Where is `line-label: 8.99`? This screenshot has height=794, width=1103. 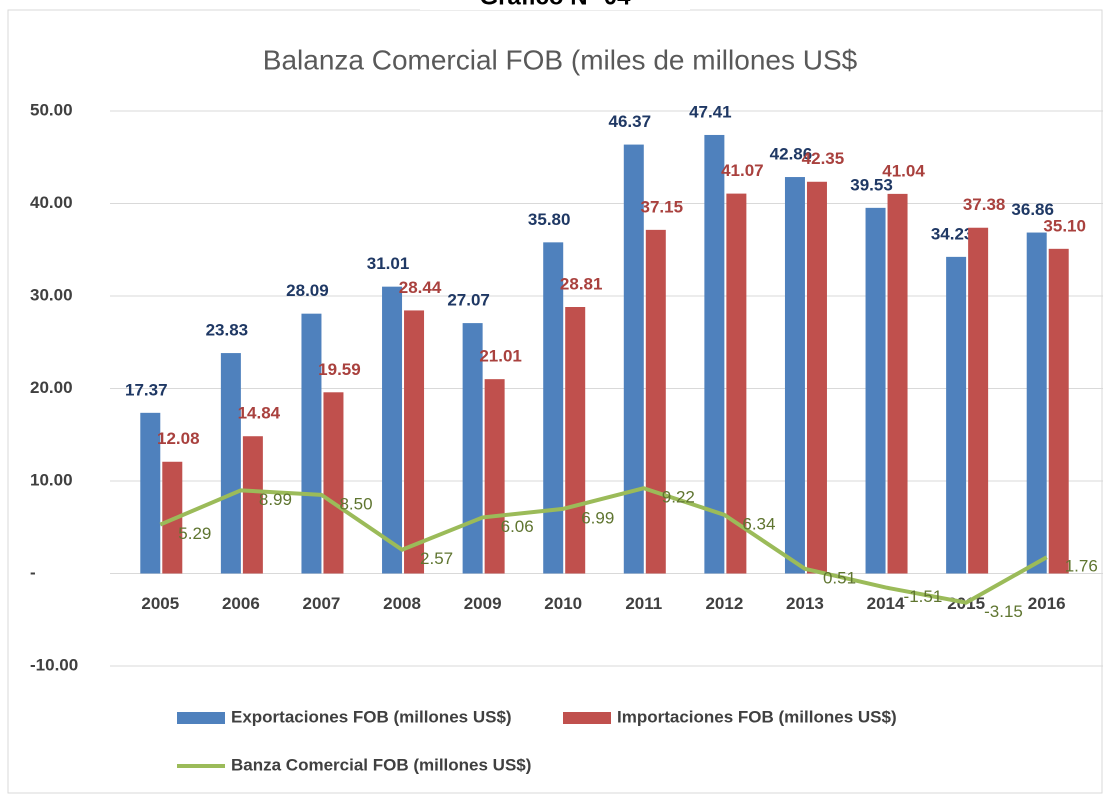
line-label: 8.99 is located at coordinates (275, 499).